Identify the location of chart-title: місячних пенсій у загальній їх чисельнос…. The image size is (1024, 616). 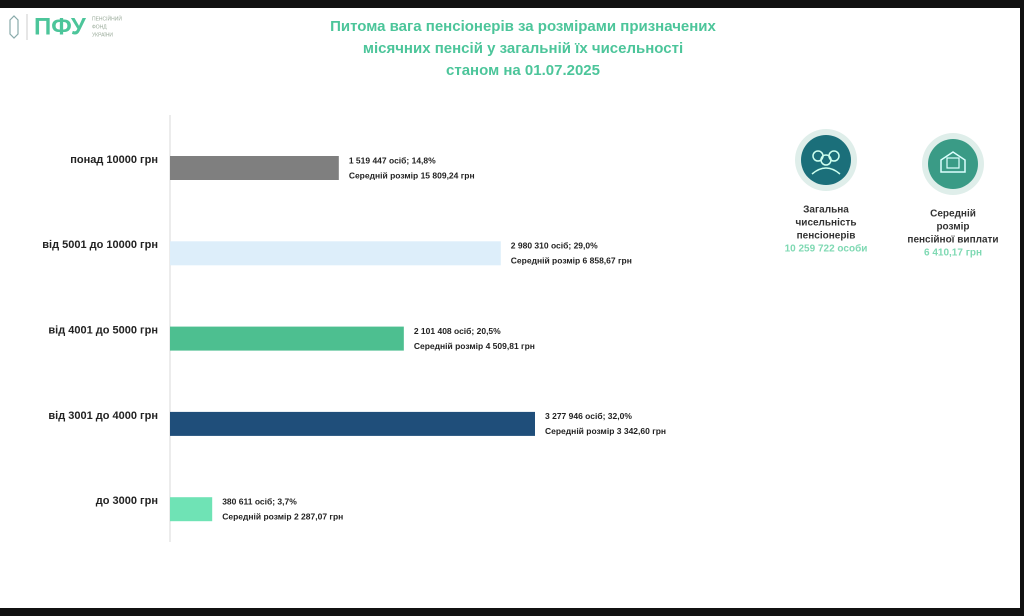
(523, 48).